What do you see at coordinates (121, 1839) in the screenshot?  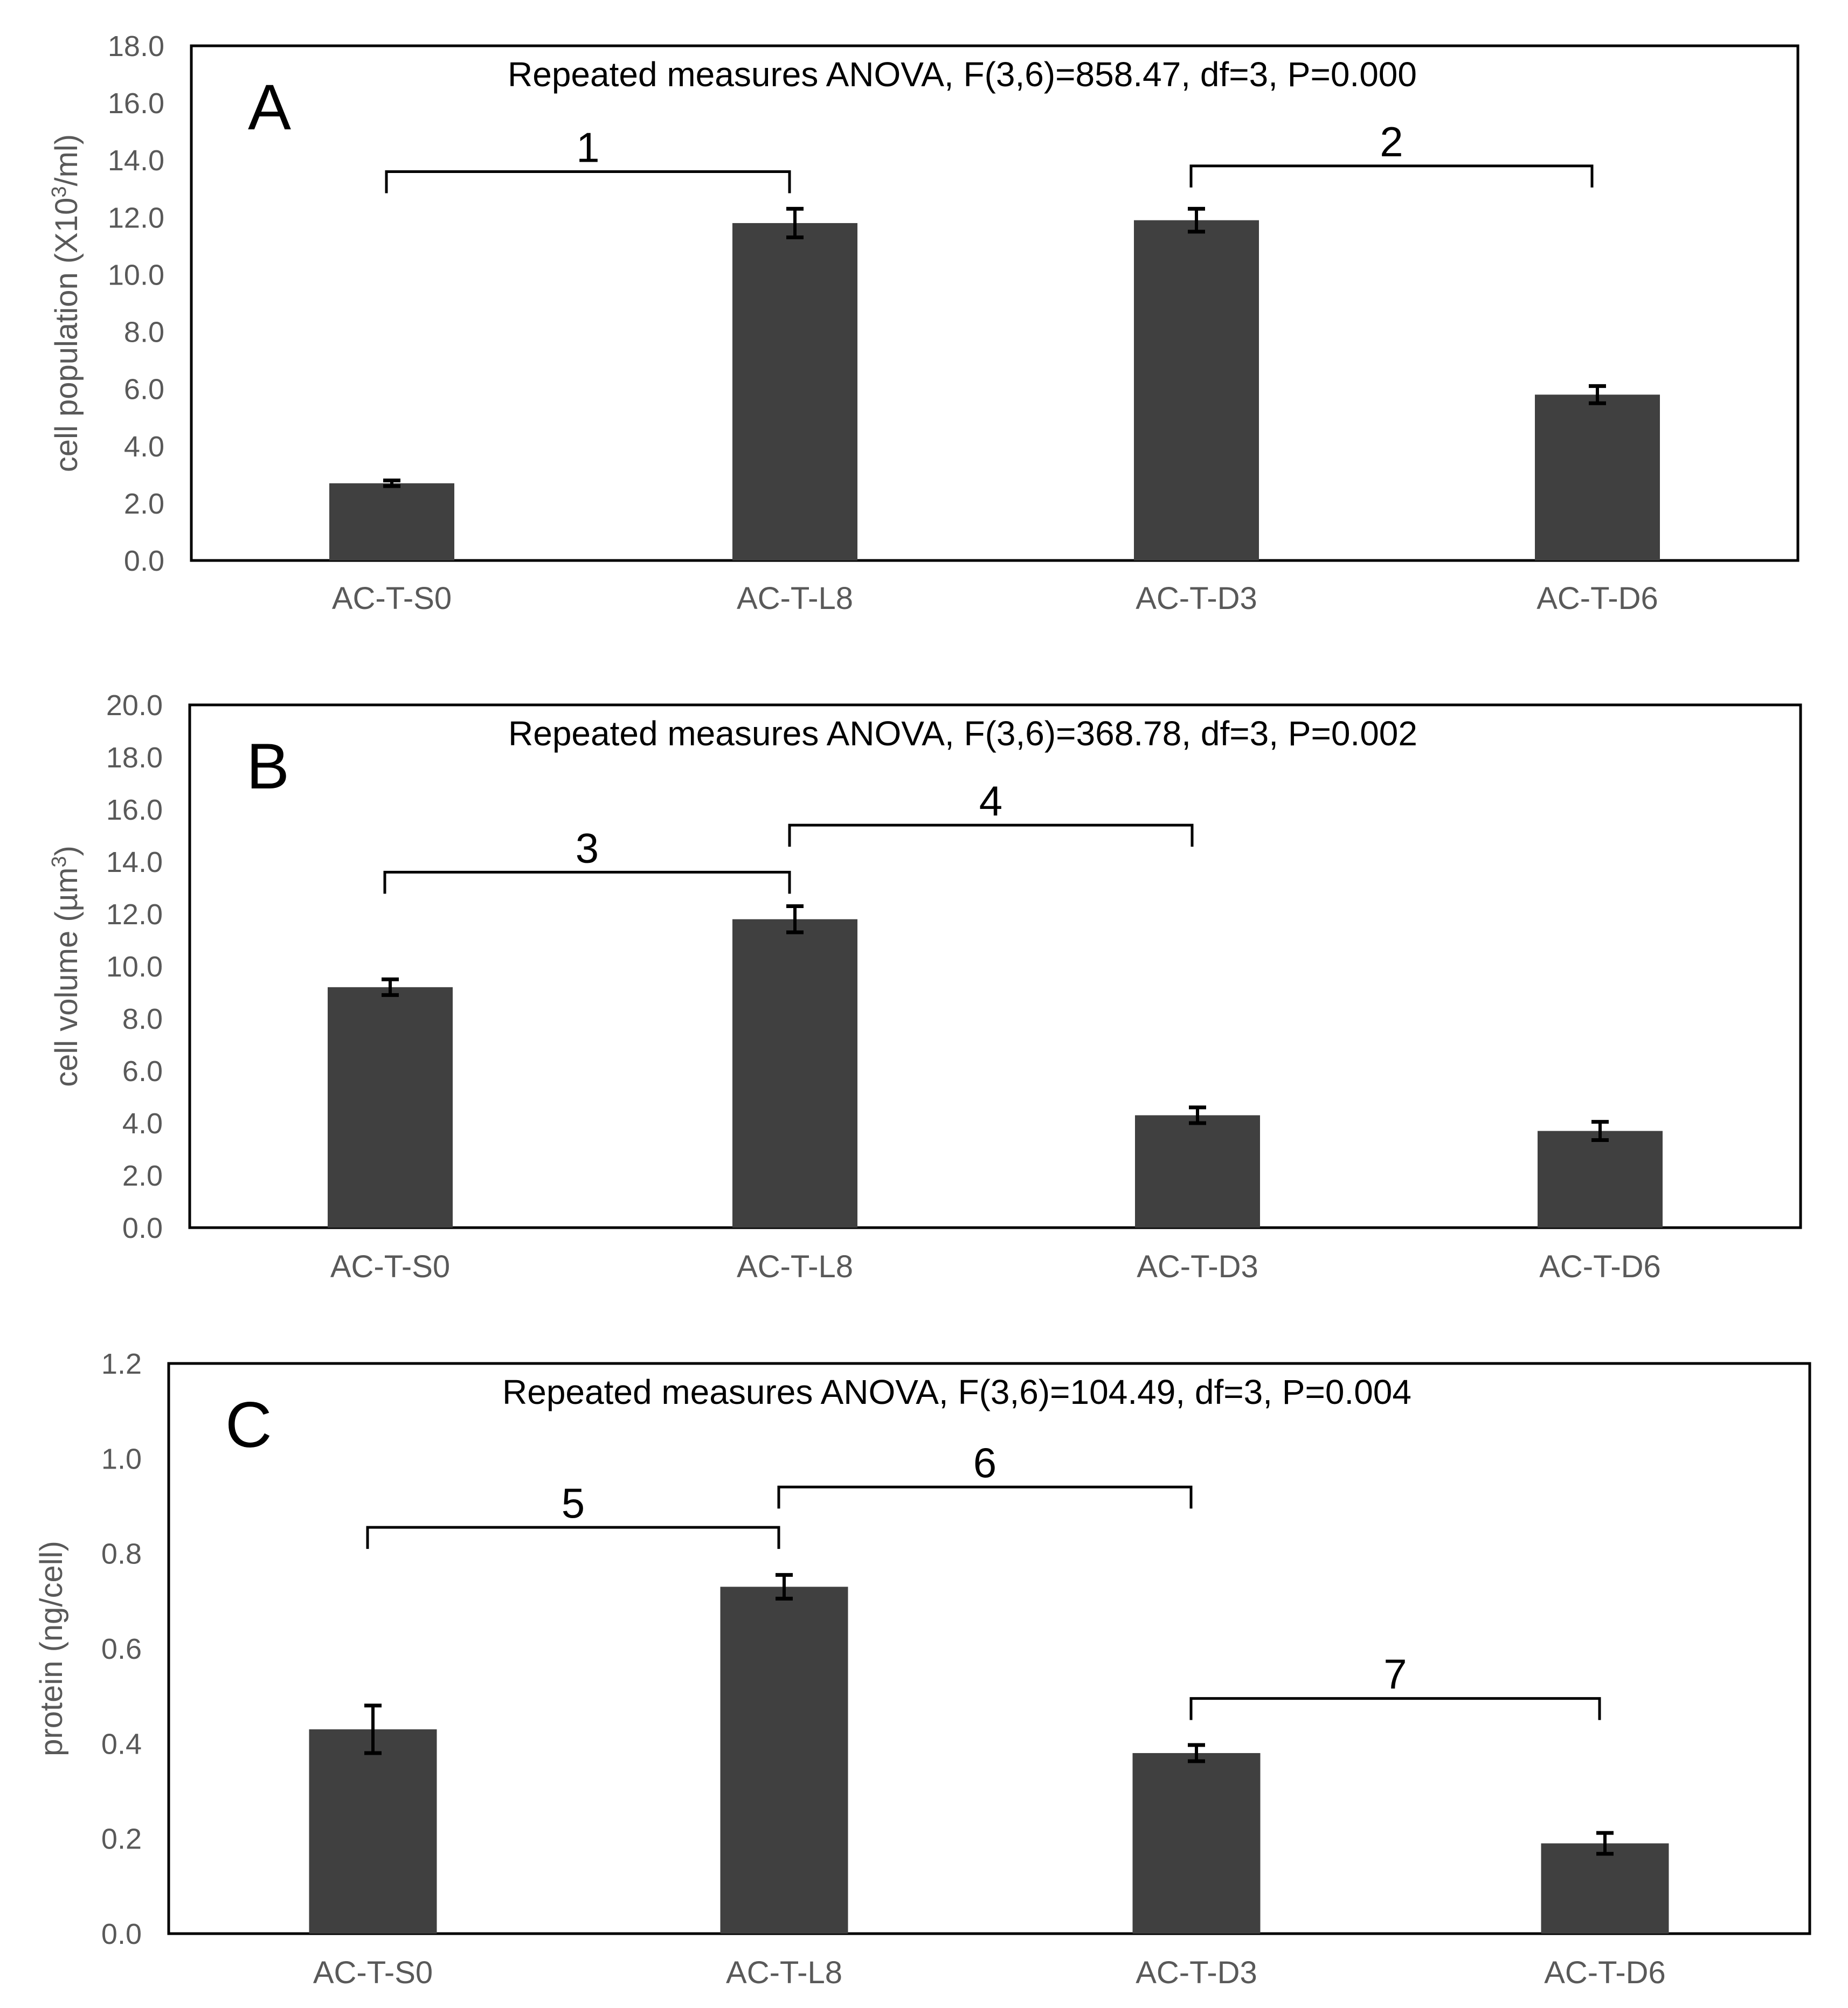 I see `y-tick-label: 0.2` at bounding box center [121, 1839].